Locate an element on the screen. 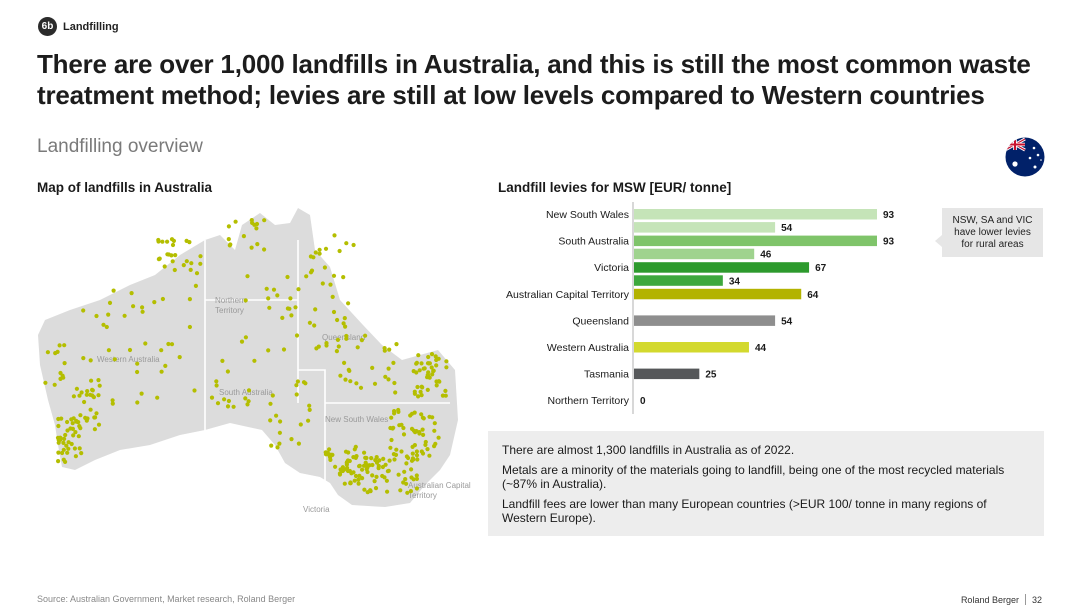 This screenshot has height=607, width=1080. category-label: Tasmania is located at coordinates (606, 375).